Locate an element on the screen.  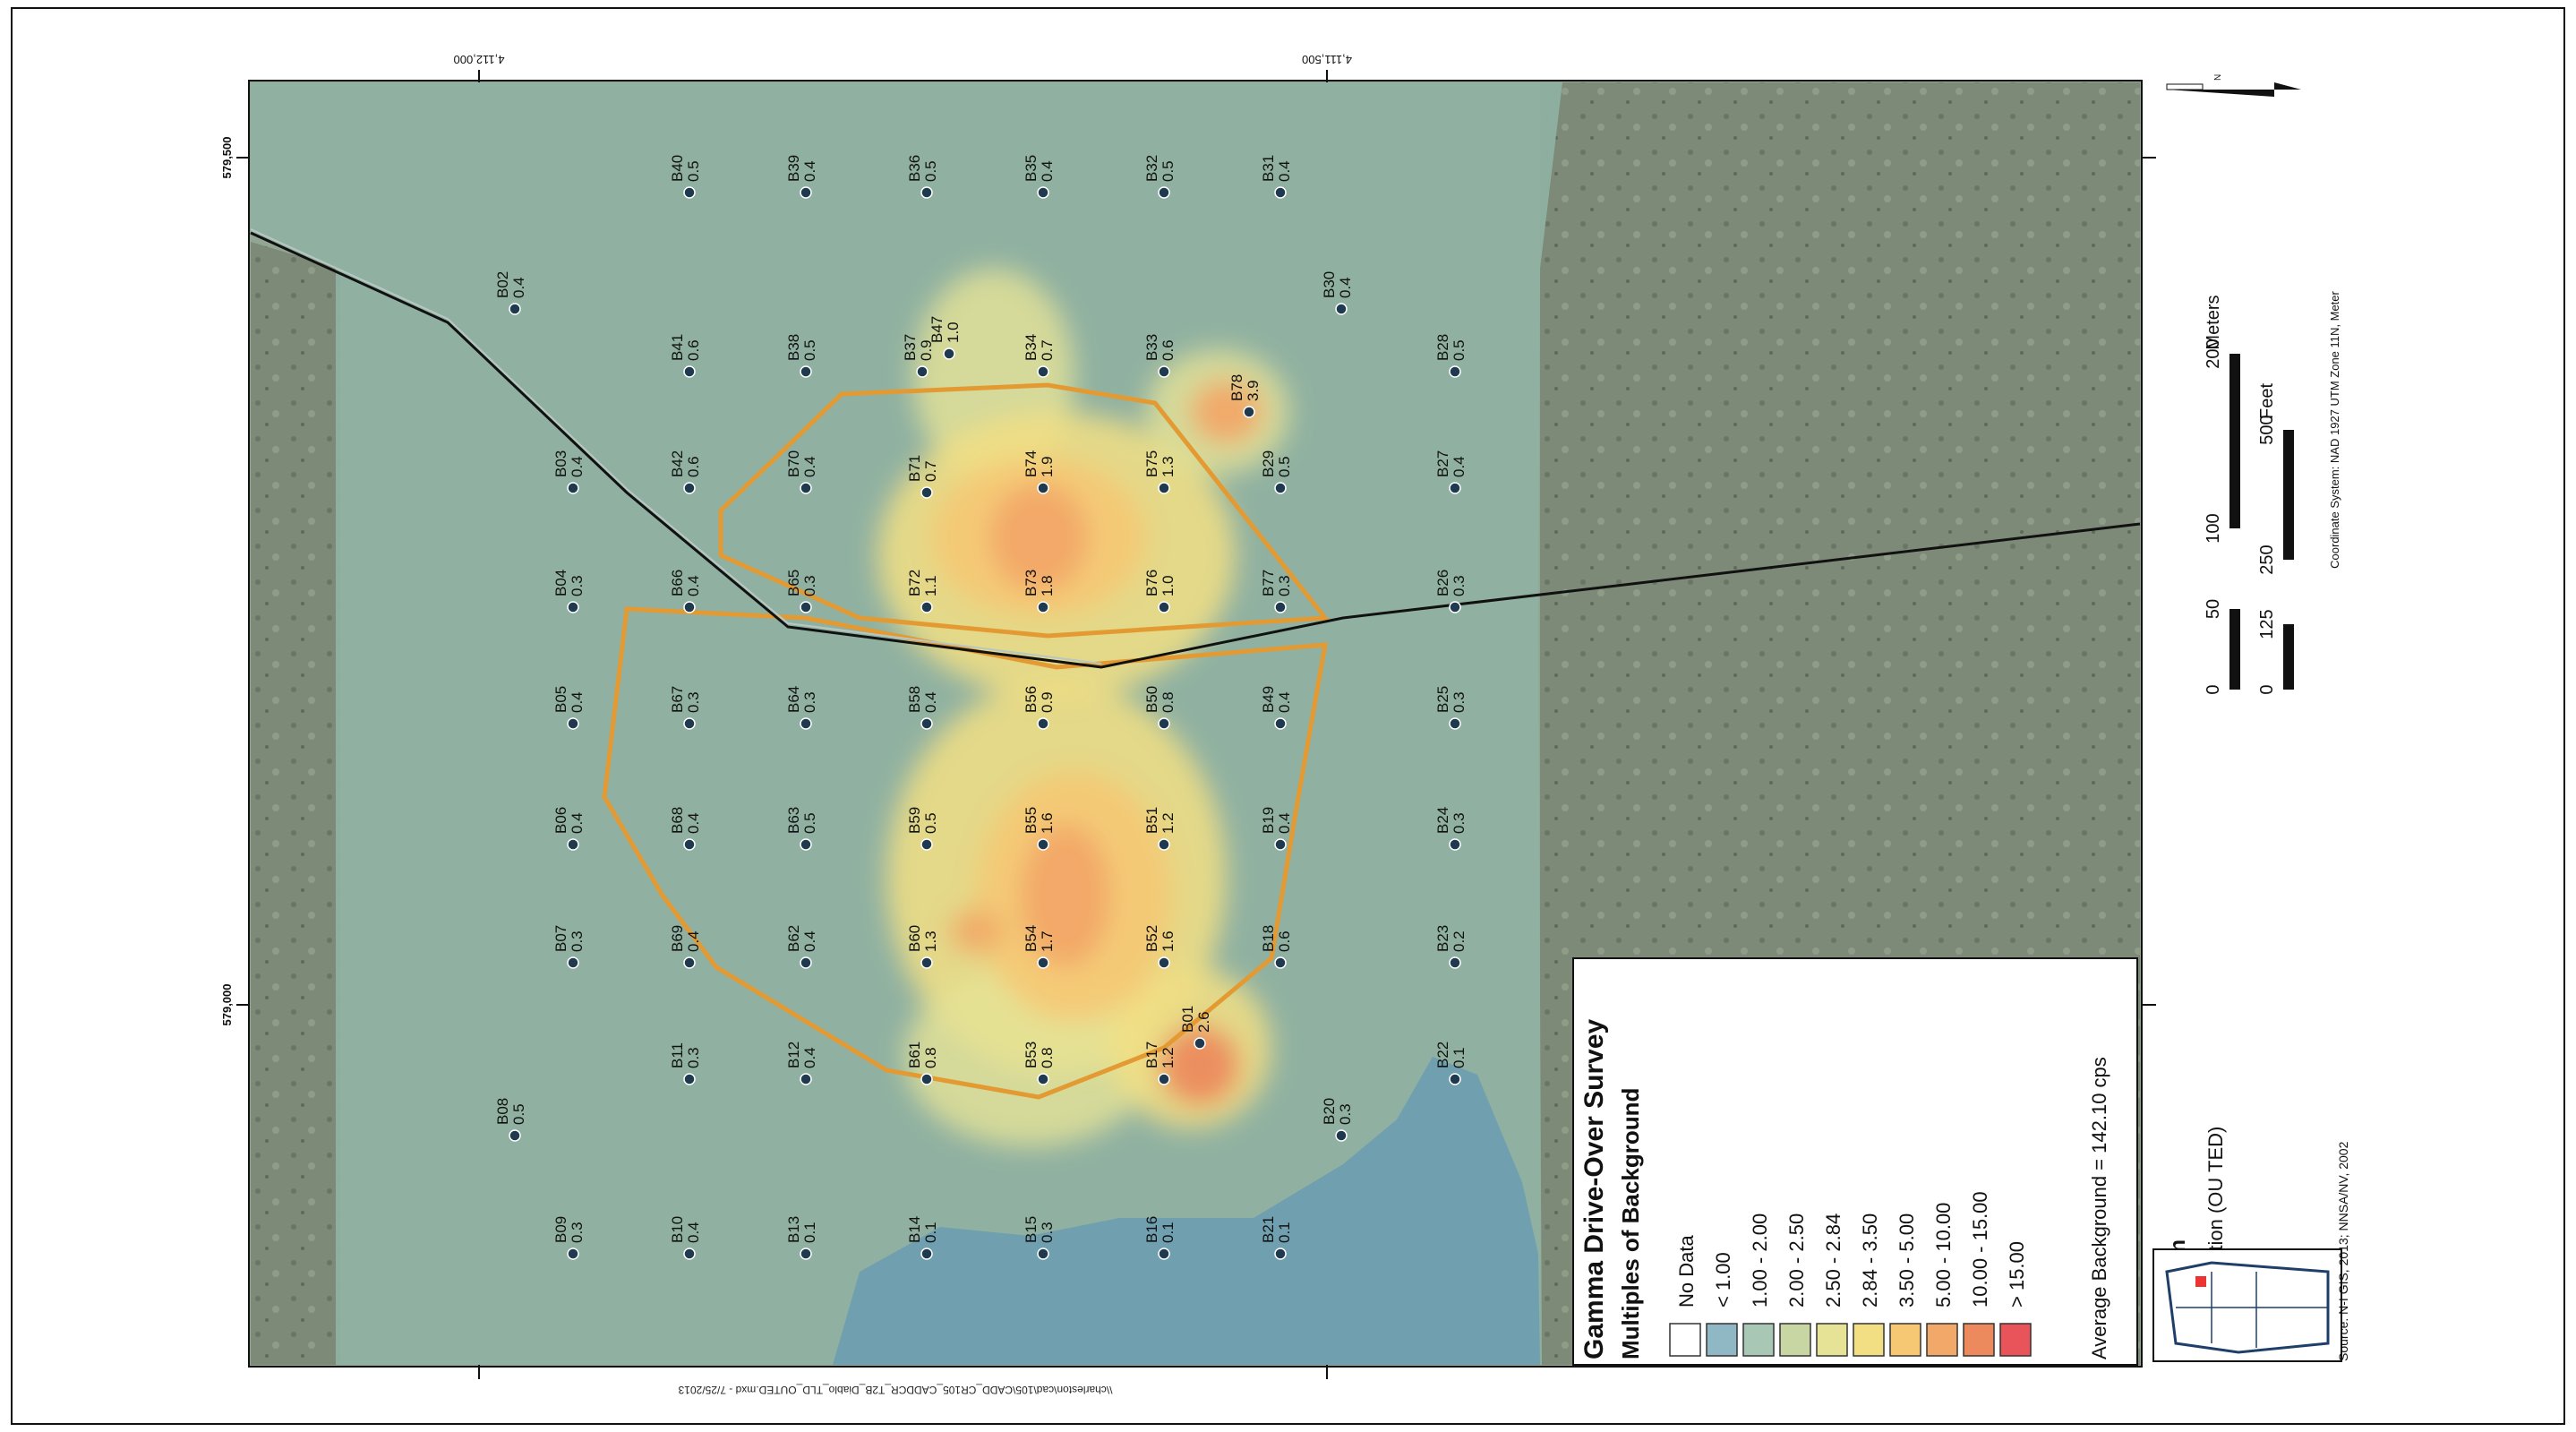
tld-point: B49 0.4 is located at coordinates (1276, 708).